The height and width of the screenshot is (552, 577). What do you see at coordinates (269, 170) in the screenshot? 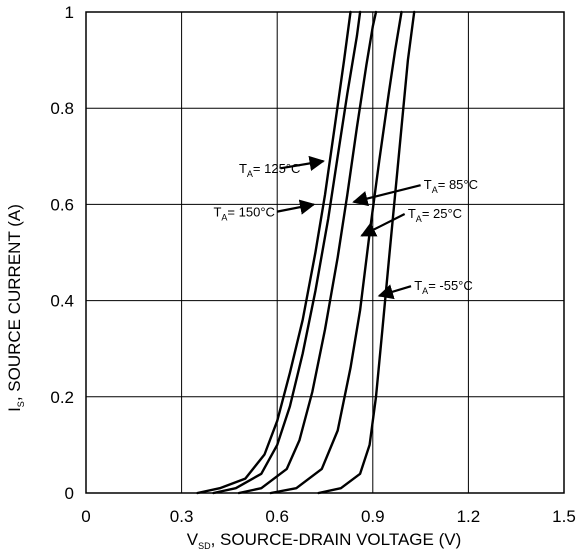
I see `annotation-label: TA= 125°C` at bounding box center [269, 170].